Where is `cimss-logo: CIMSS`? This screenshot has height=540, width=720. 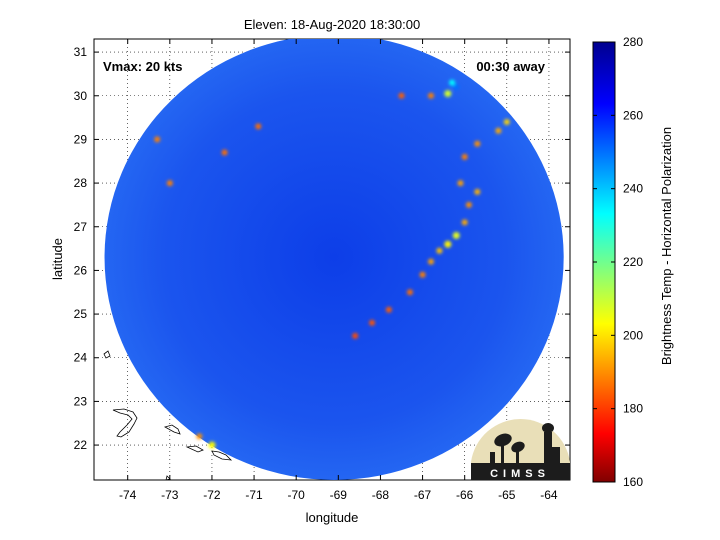
cimss-logo: CIMSS is located at coordinates (520, 449).